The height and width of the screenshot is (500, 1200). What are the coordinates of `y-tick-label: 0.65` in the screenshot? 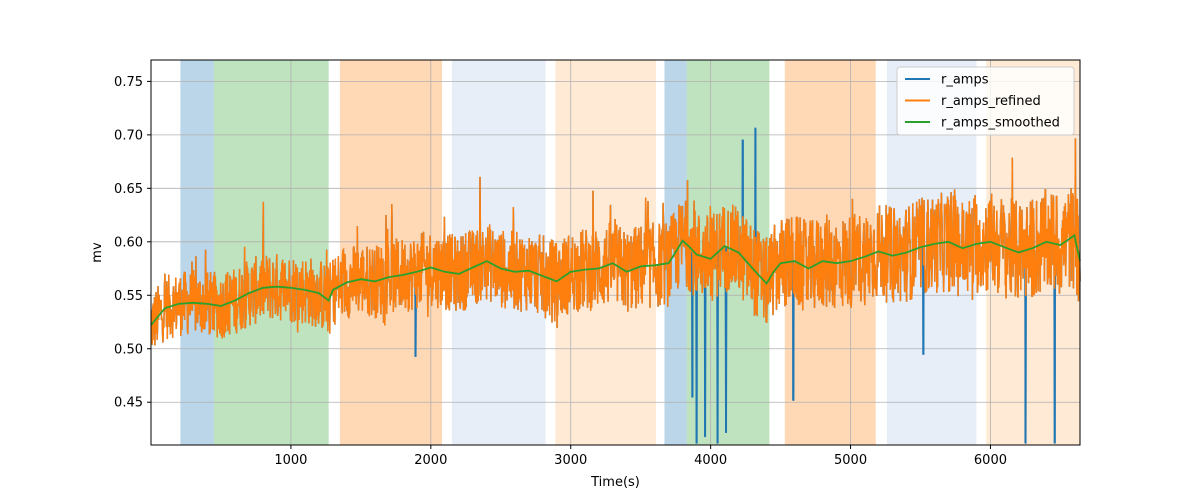 It's located at (128, 189).